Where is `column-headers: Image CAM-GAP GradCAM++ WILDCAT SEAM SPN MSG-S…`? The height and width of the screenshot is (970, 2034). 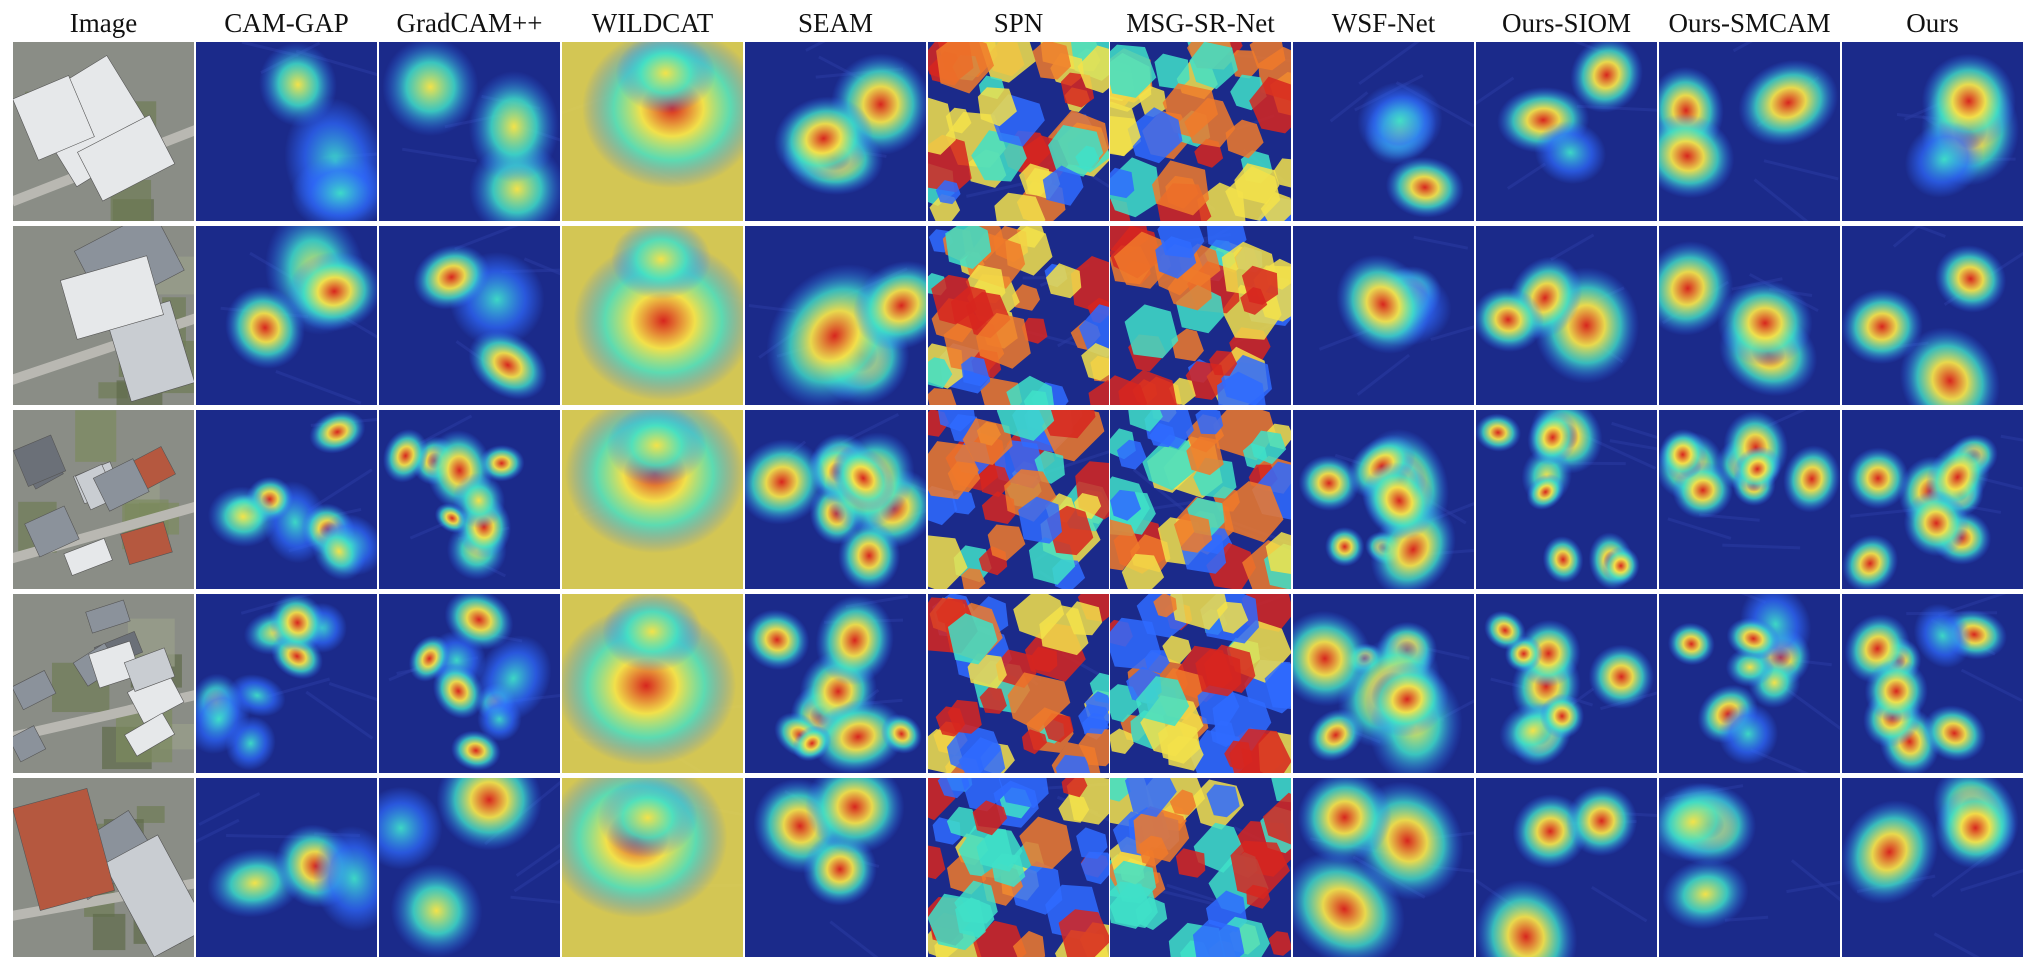
column-headers: Image CAM-GAP GradCAM++ WILDCAT SEAM SPN MSG-S… is located at coordinates (1017, 21).